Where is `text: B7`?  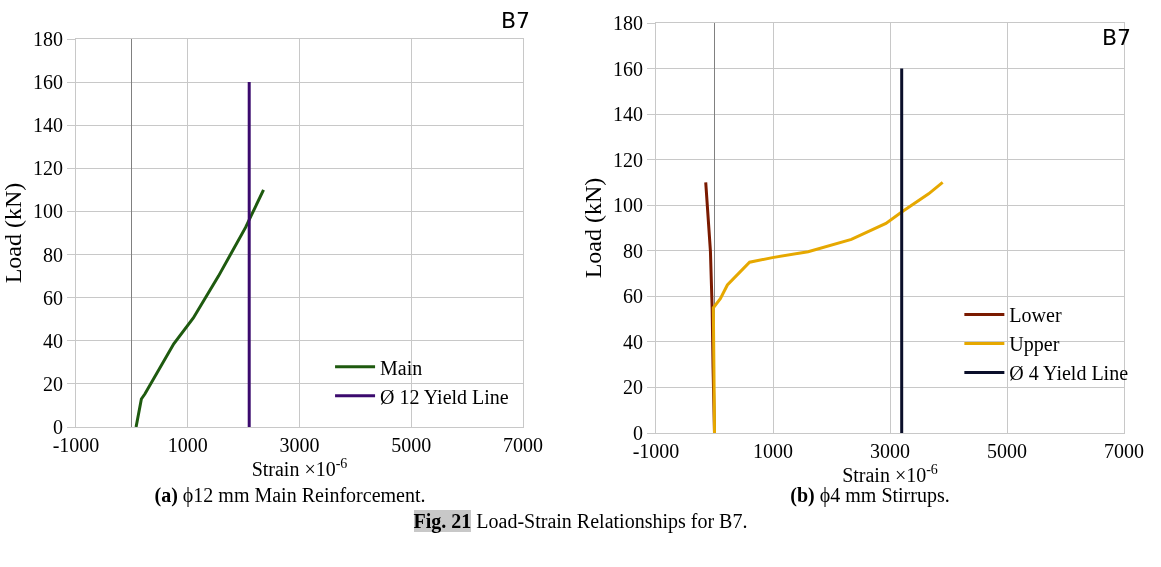
text: B7 is located at coordinates (516, 20).